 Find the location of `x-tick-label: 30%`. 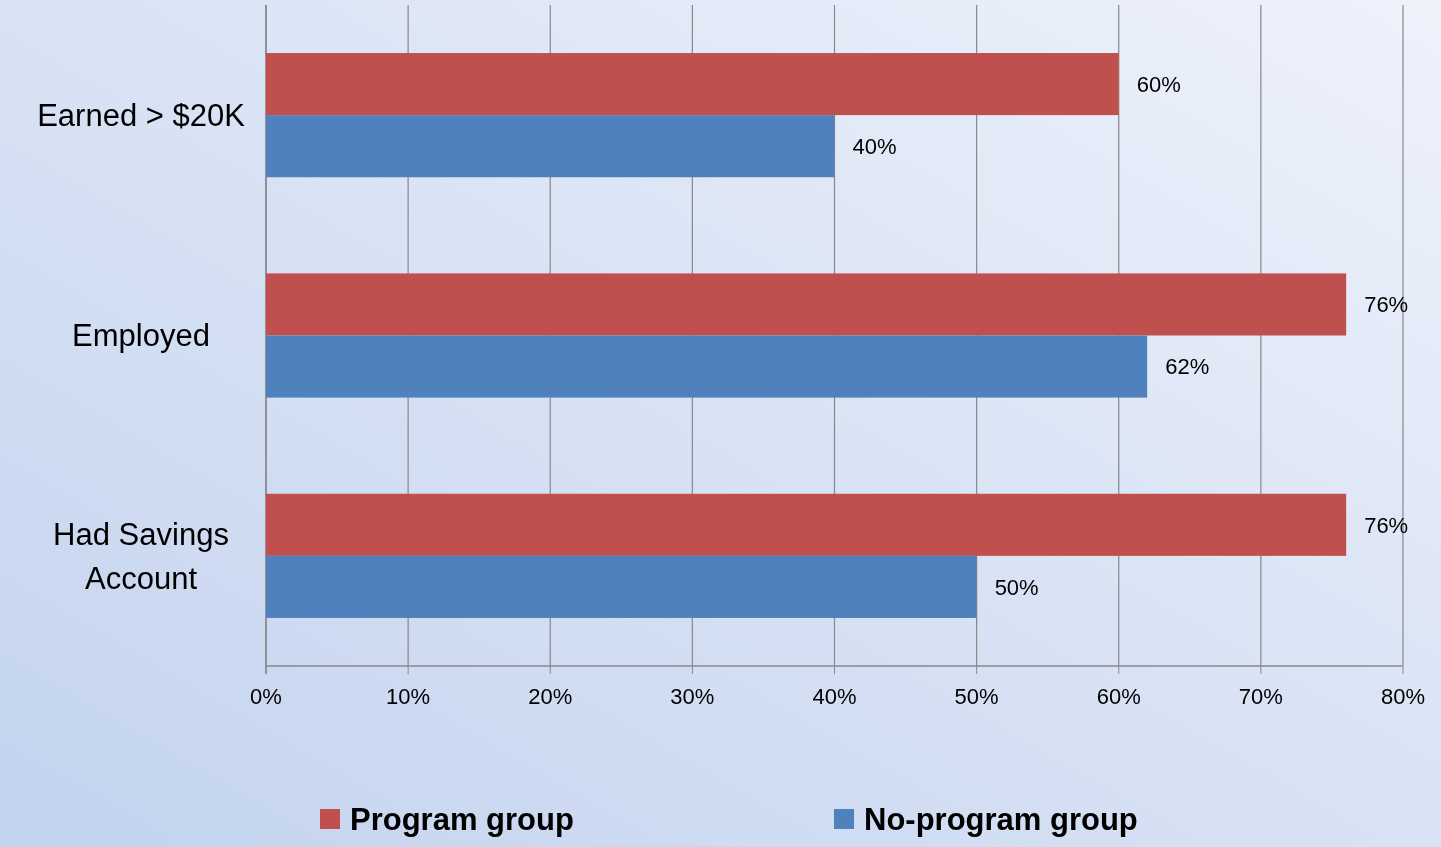

x-tick-label: 30% is located at coordinates (692, 696).